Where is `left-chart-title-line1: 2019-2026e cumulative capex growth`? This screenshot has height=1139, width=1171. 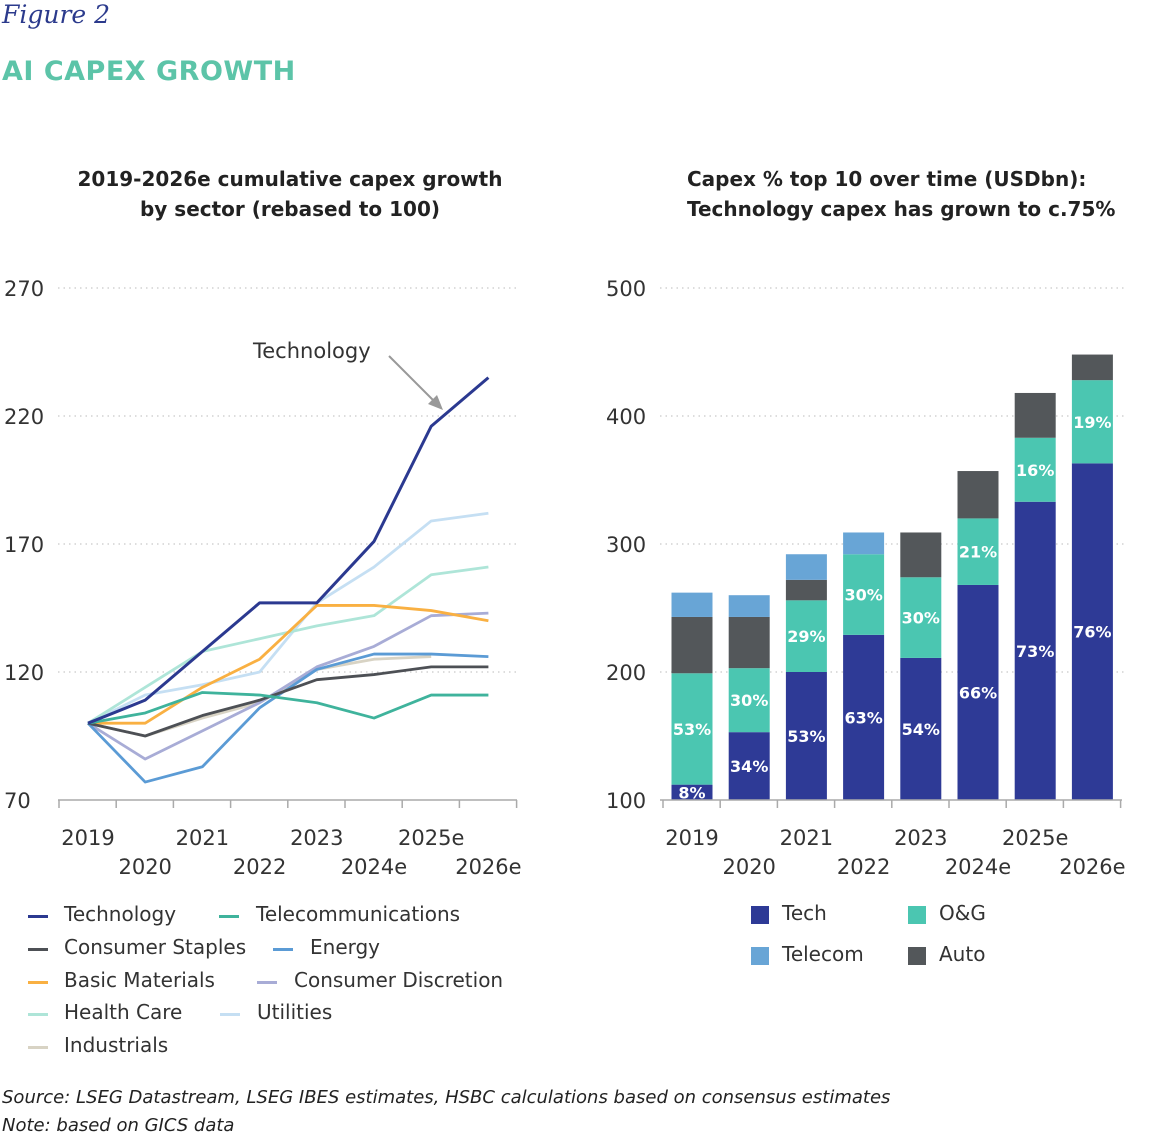
left-chart-title-line1: 2019-2026e cumulative capex growth is located at coordinates (290, 179).